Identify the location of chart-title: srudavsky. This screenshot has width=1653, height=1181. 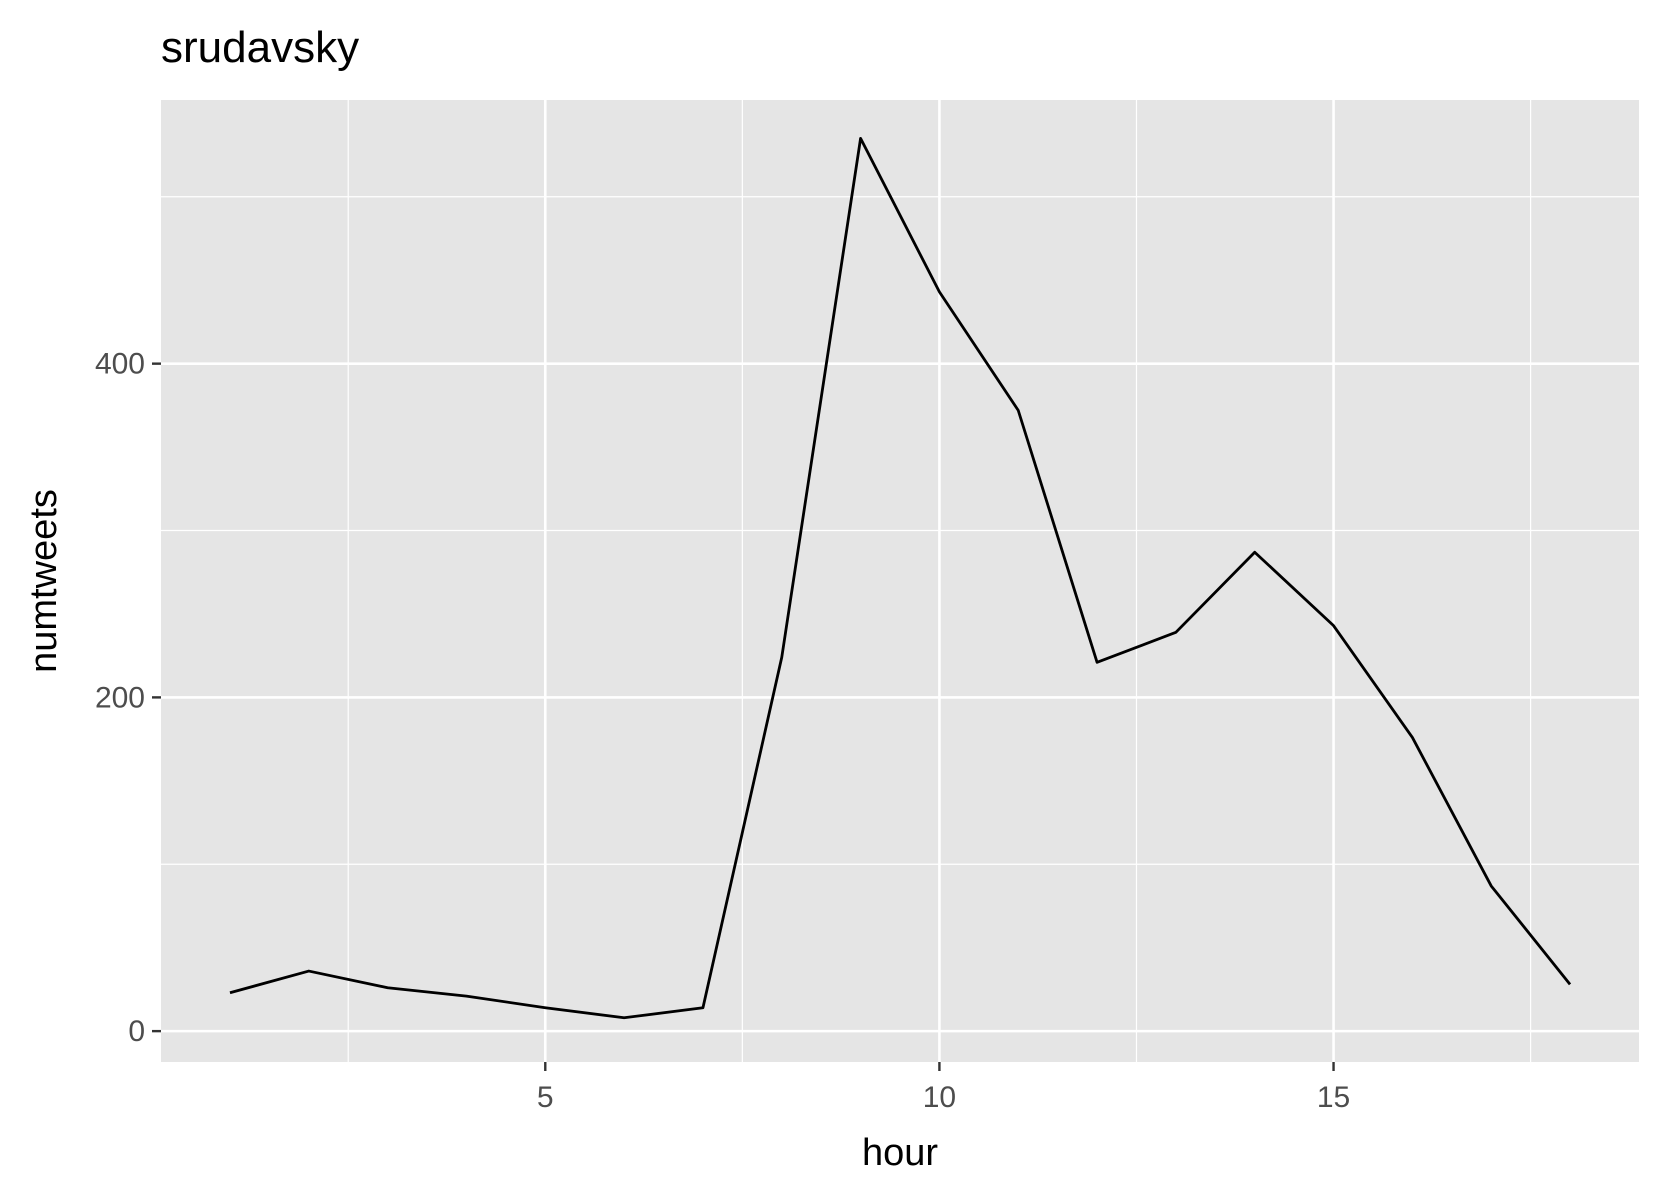
(260, 47).